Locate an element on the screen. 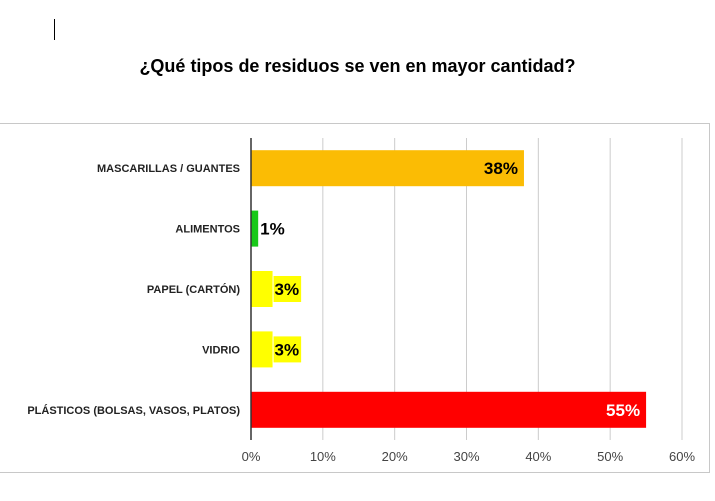 The width and height of the screenshot is (715, 501). category-label: PLÁSTICOS (BOLSAS, VASOS, PLATOS) is located at coordinates (133, 410).